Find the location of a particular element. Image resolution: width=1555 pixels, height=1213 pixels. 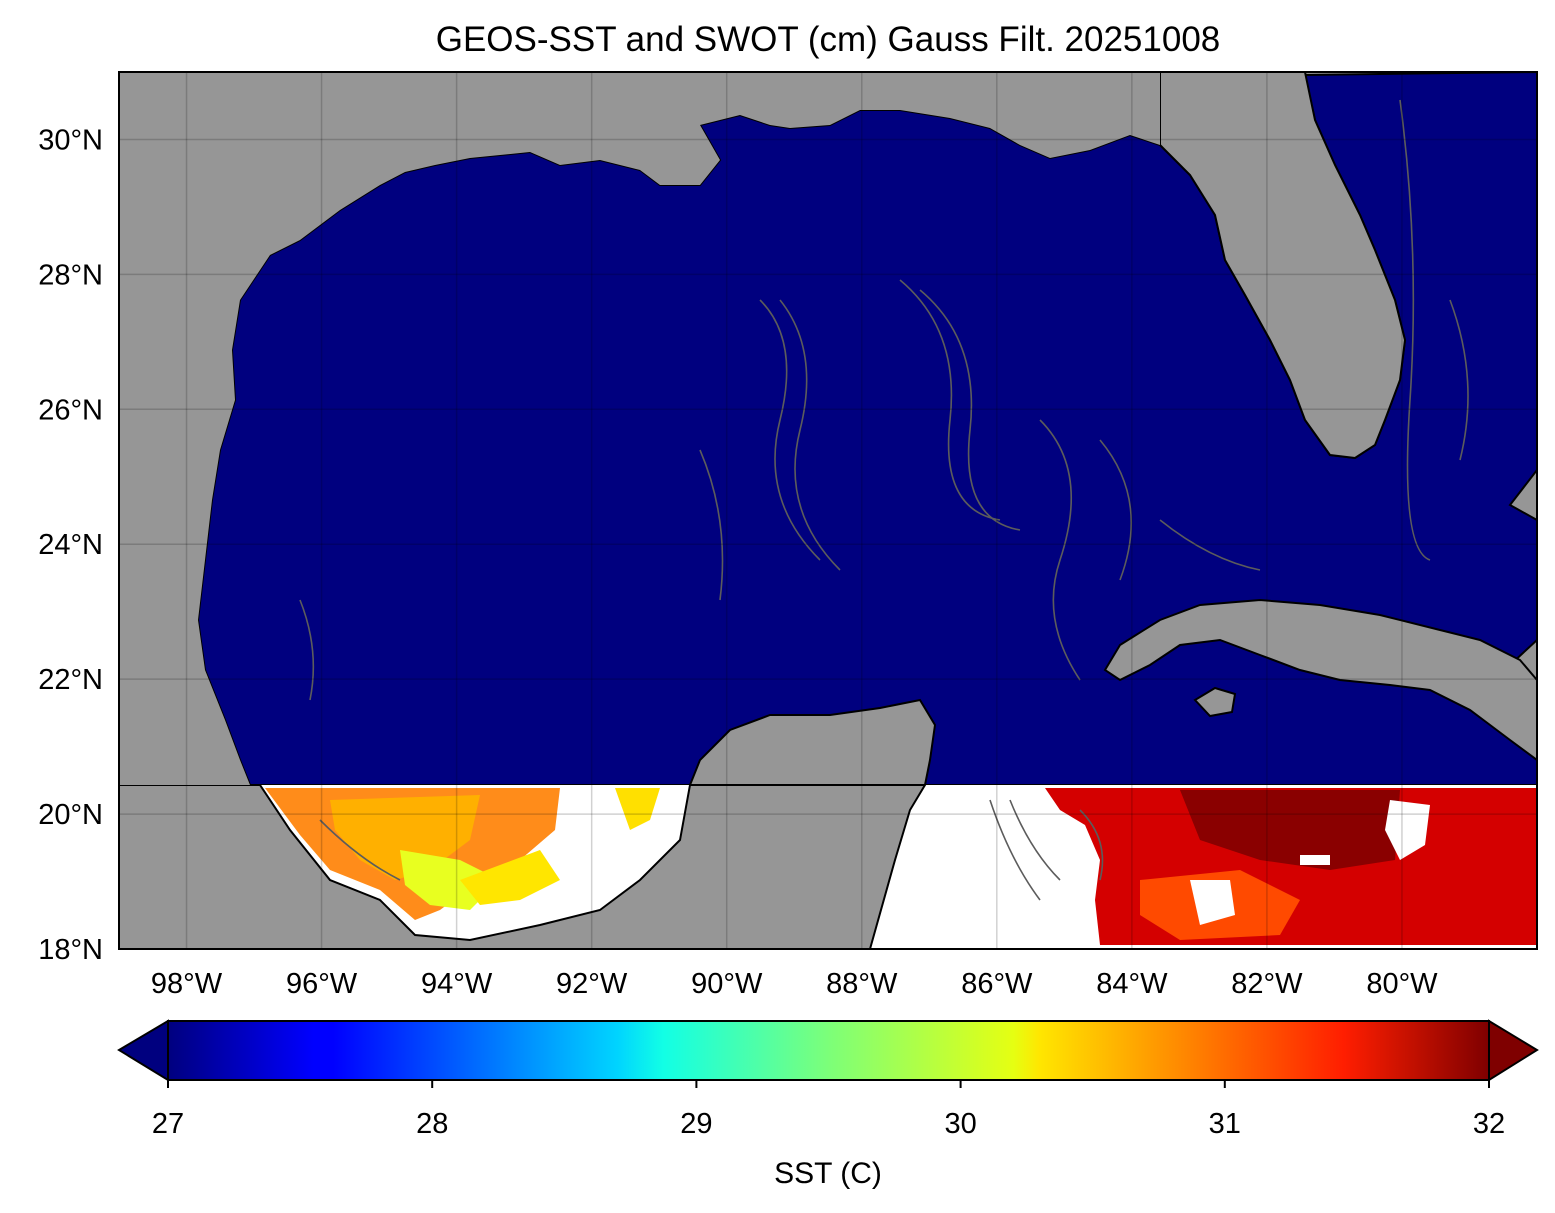

colorbar-tick-label: 29 is located at coordinates (696, 1124).